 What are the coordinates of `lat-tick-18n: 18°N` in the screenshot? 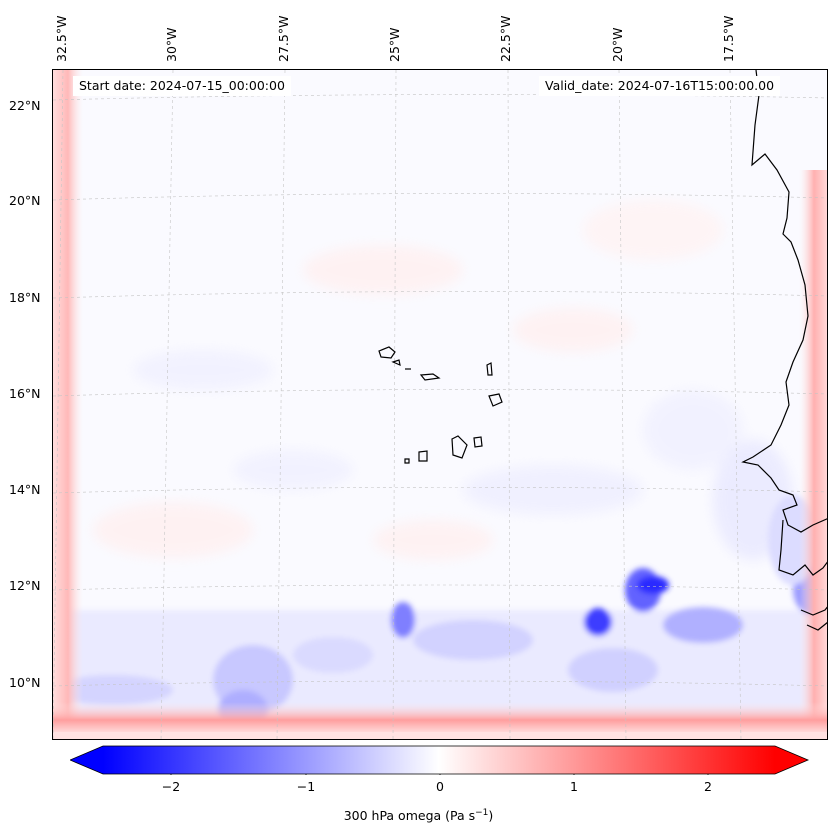 It's located at (25, 297).